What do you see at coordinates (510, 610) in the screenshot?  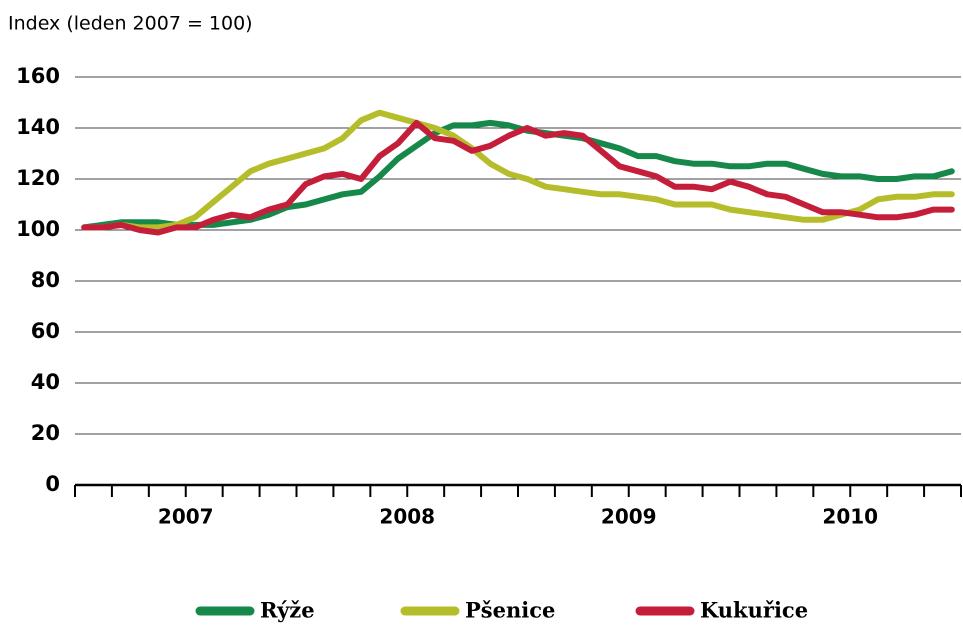 I see `legend-label: Pšenice` at bounding box center [510, 610].